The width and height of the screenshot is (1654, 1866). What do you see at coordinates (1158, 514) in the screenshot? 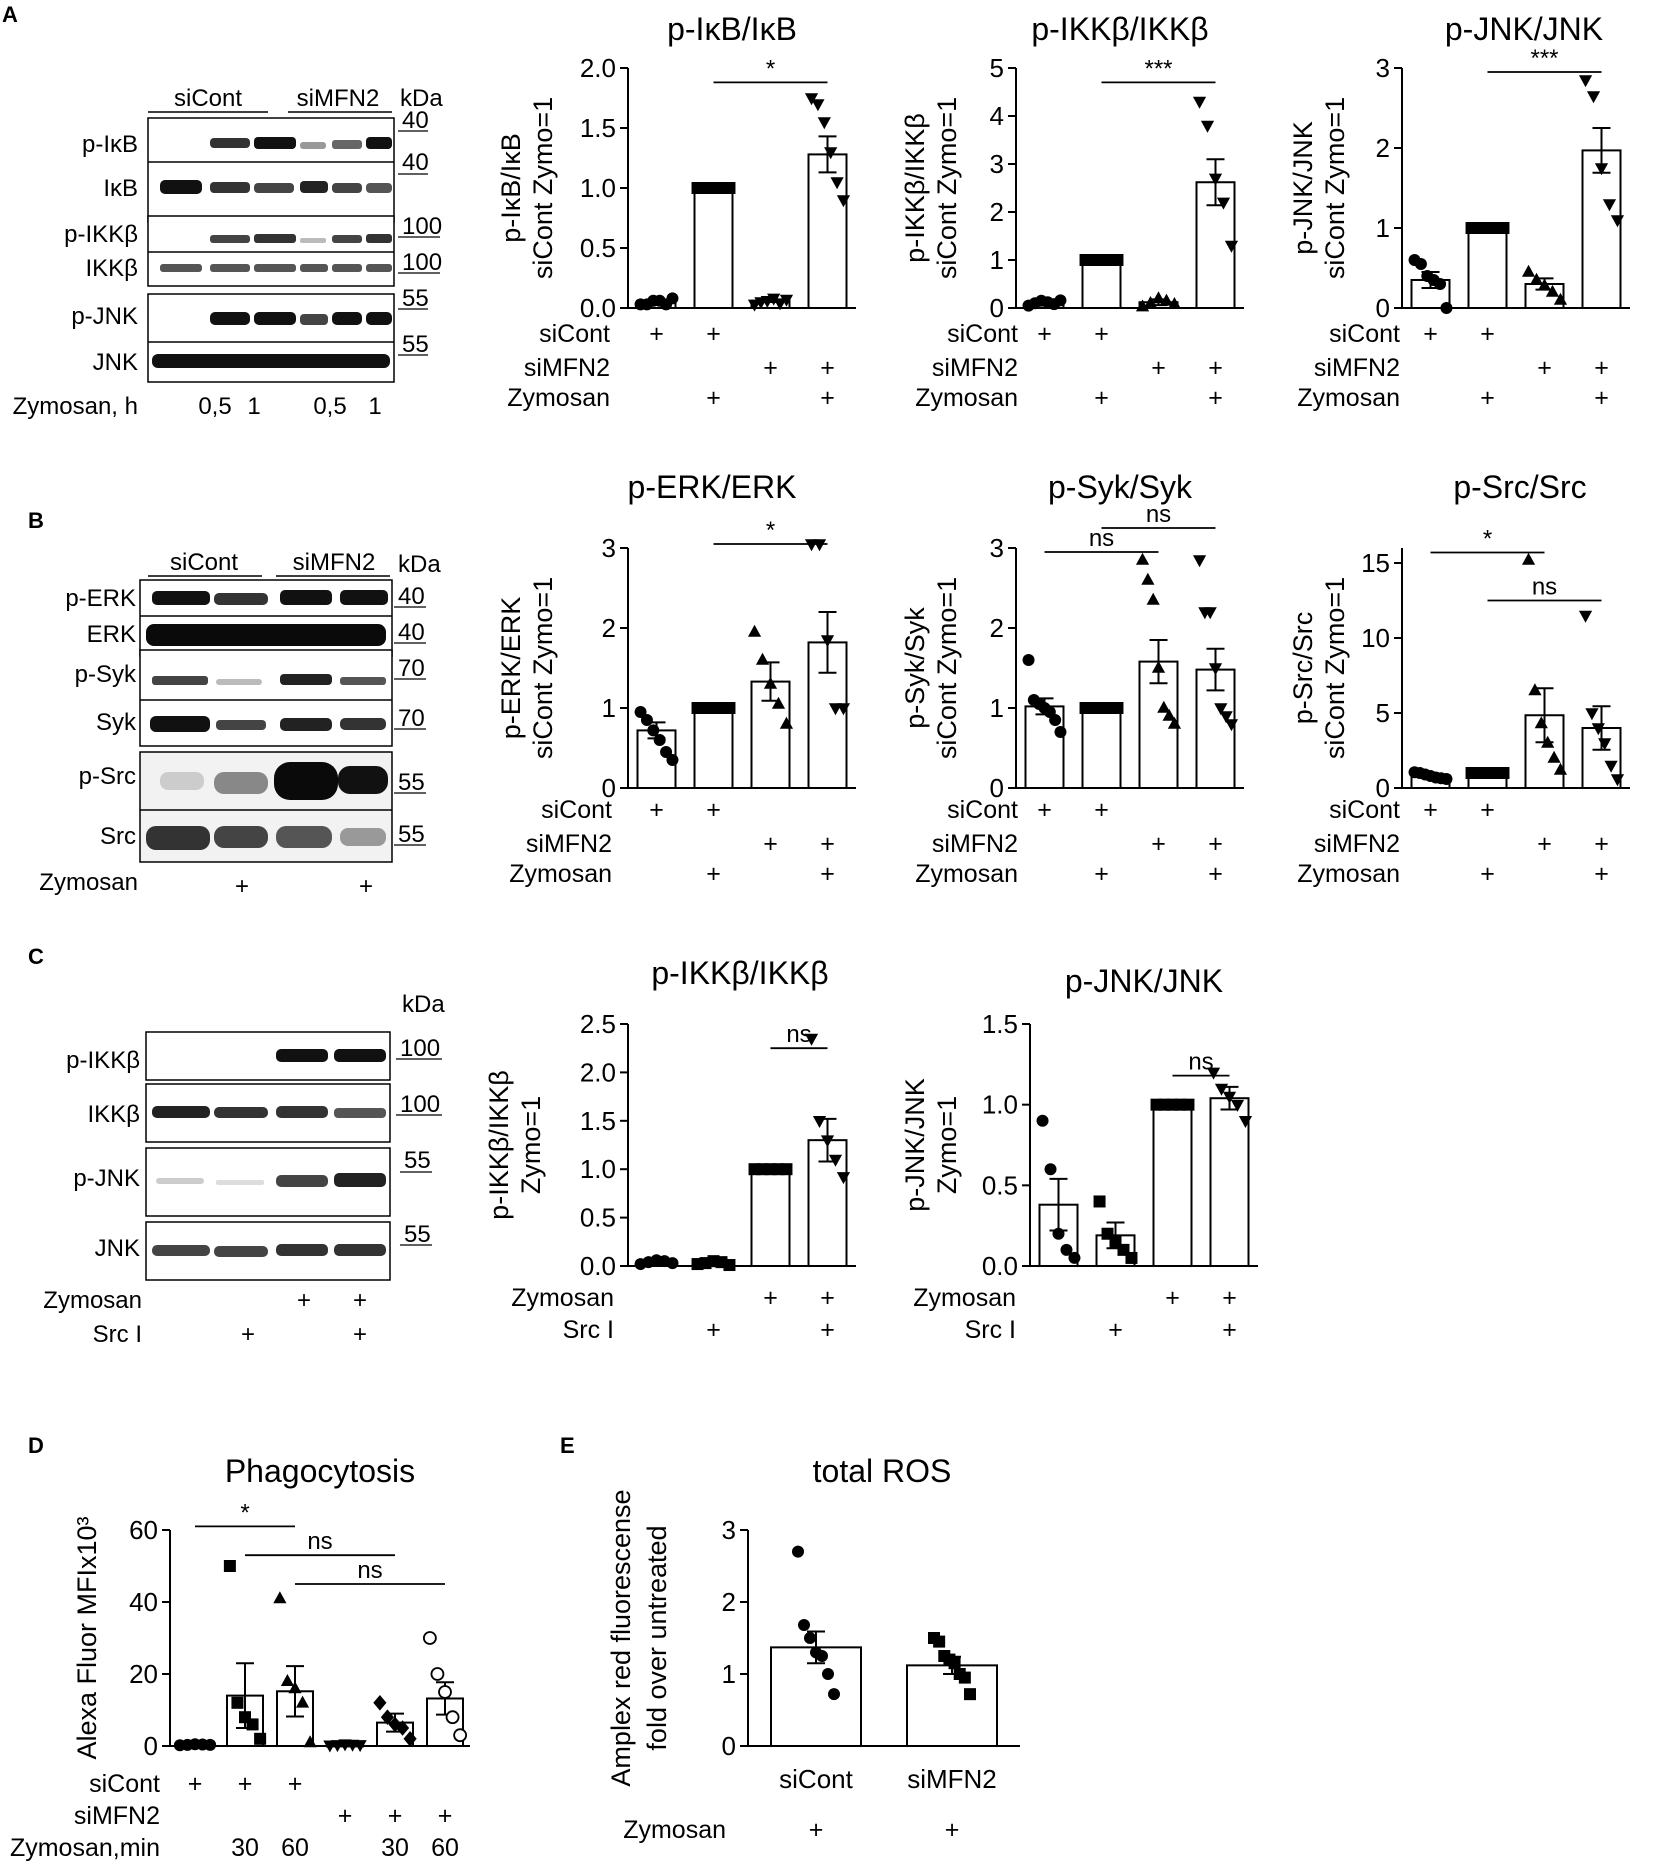
I see `significance-label: ns` at bounding box center [1158, 514].